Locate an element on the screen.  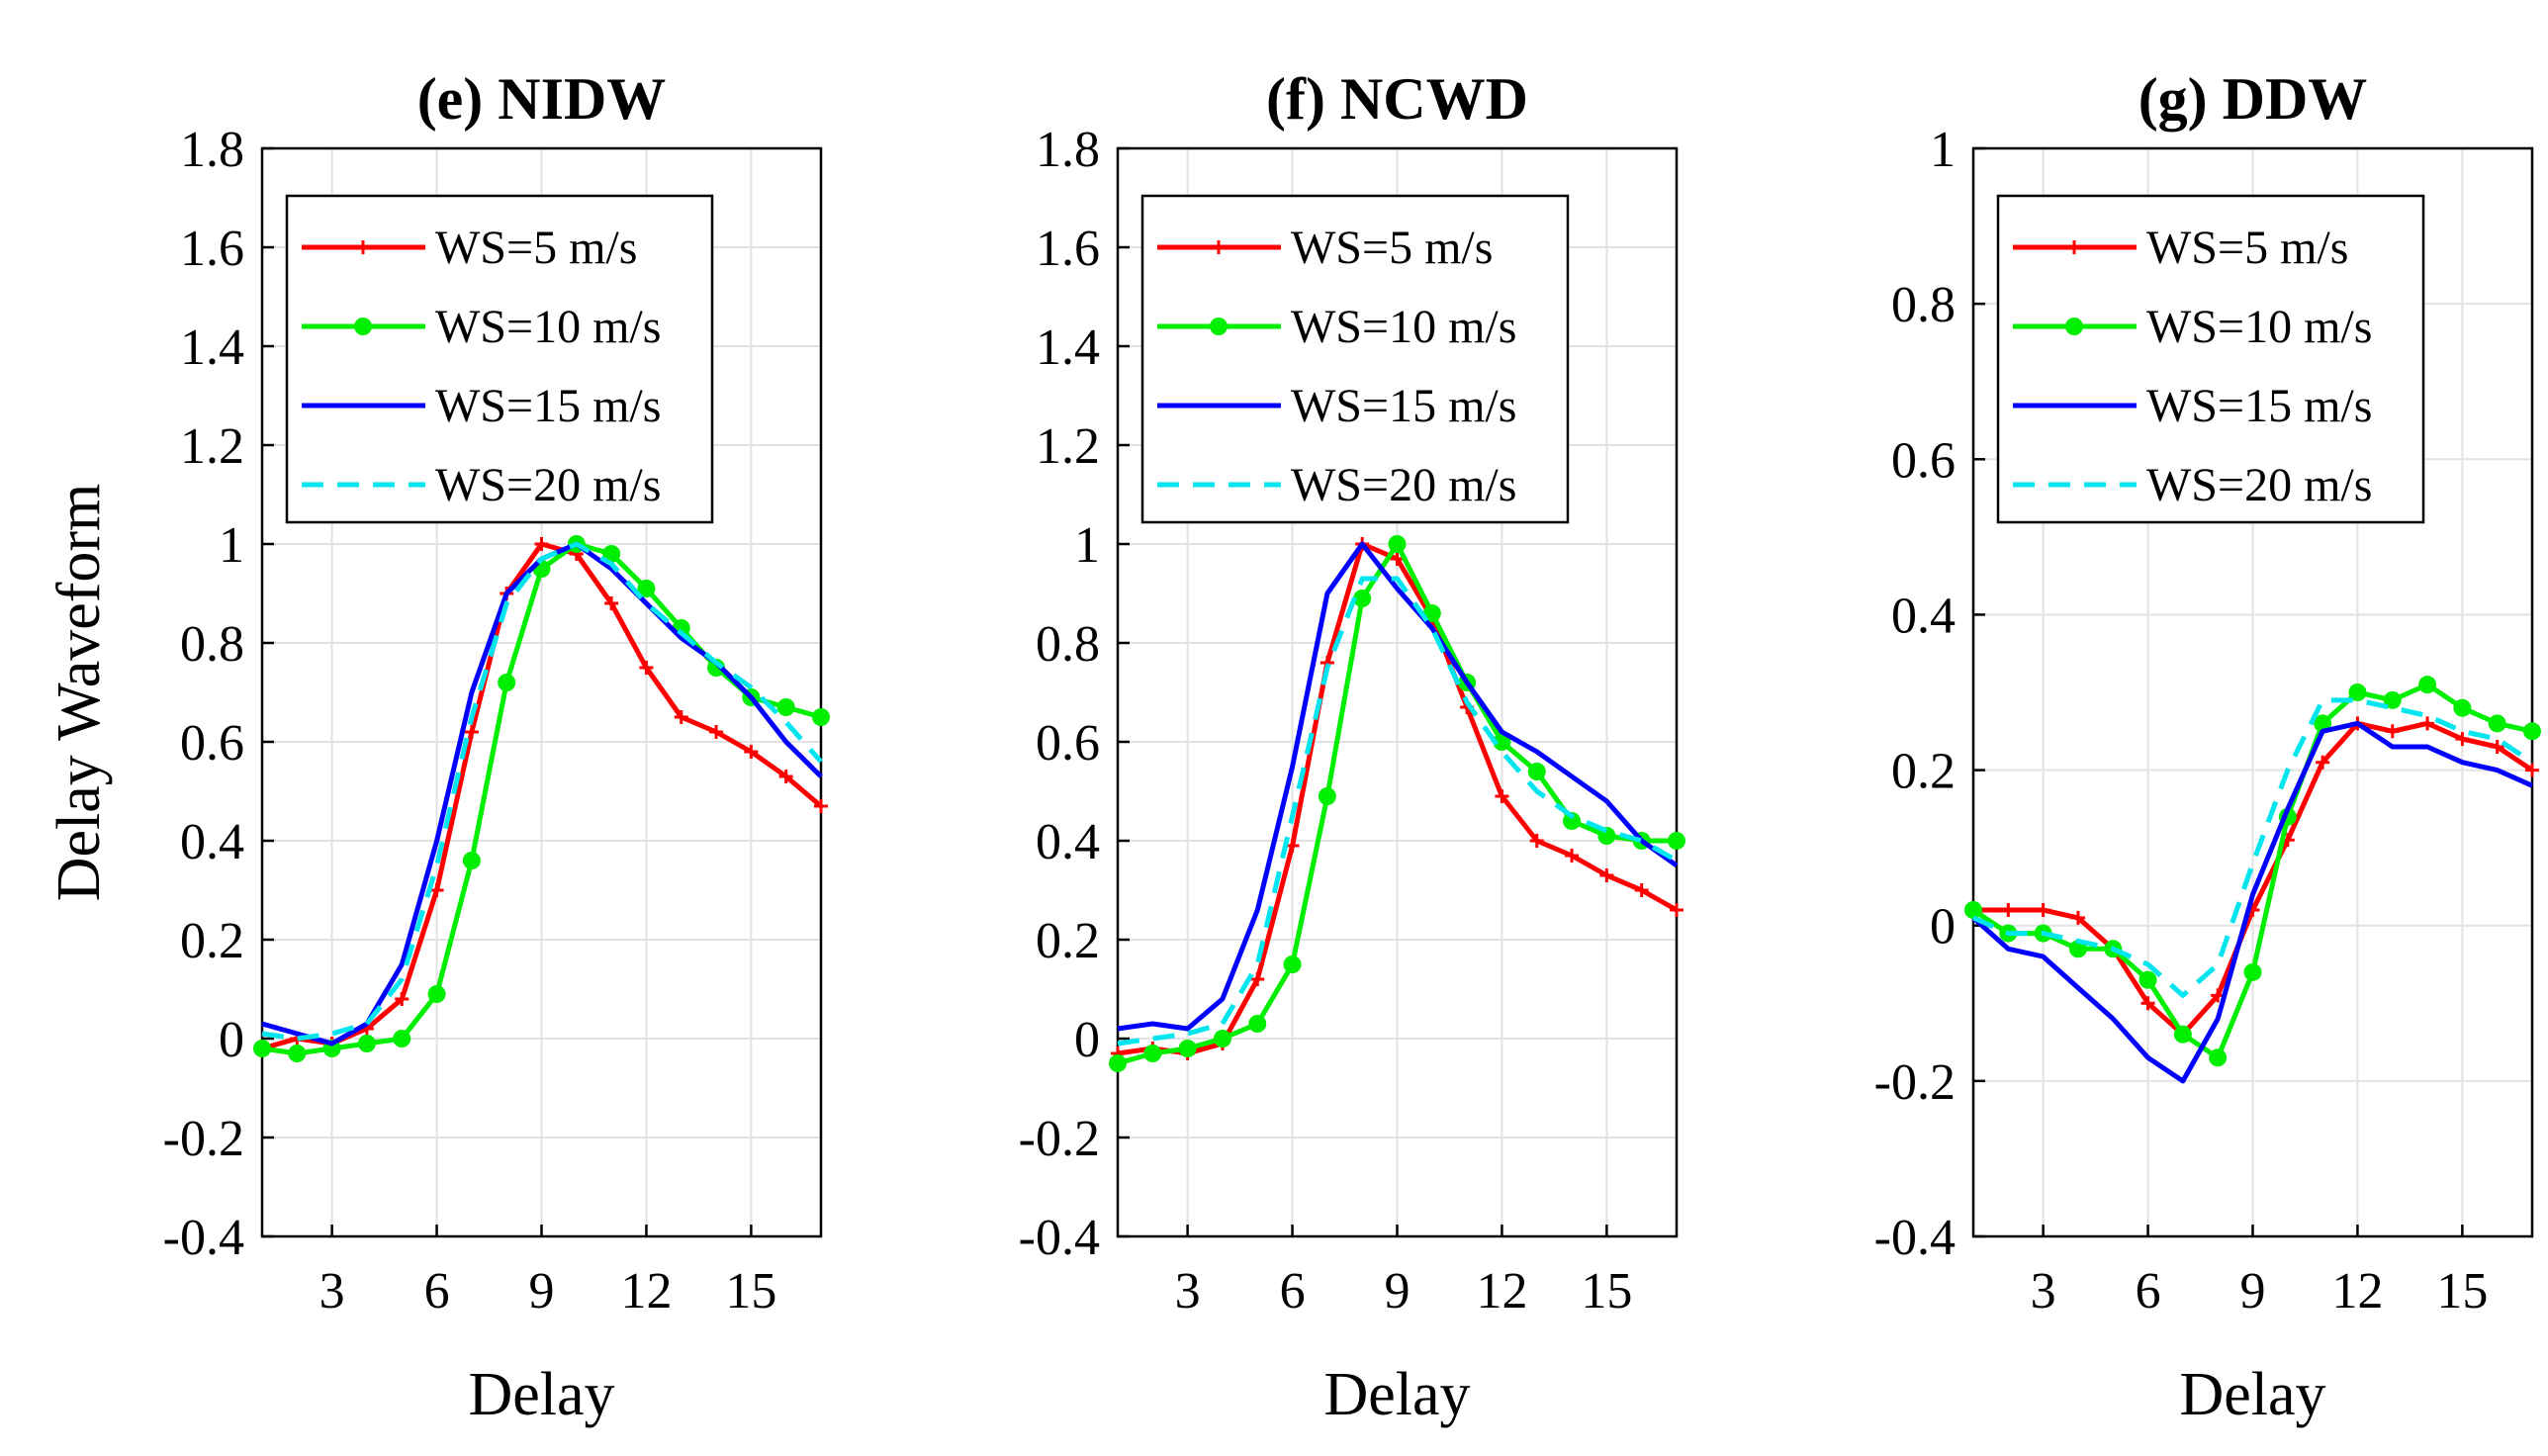
legend-box is located at coordinates (499, 359).